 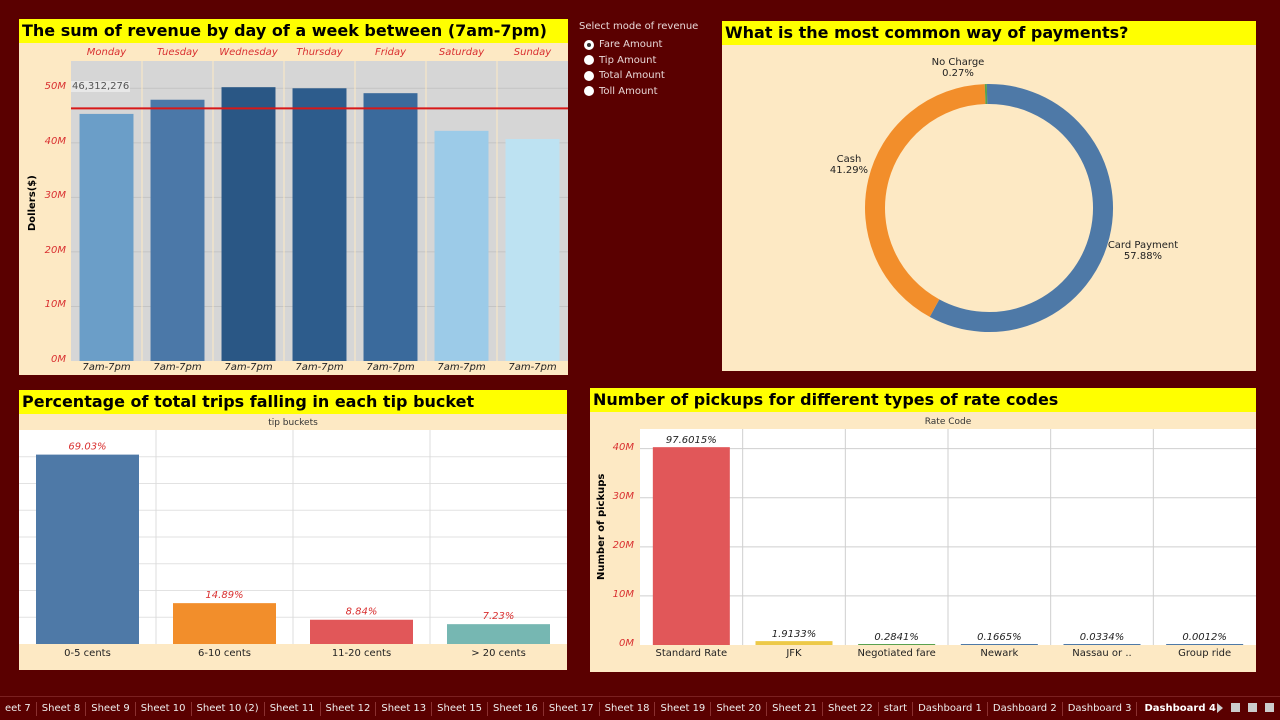 I want to click on day-header-monday: Monday, so click(x=106, y=52).